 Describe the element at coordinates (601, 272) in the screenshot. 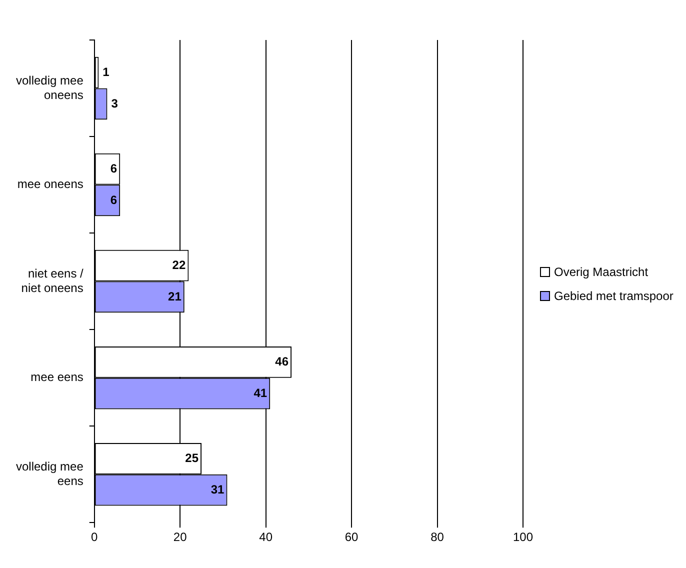

I see `text: Overig Maastricht` at that location.